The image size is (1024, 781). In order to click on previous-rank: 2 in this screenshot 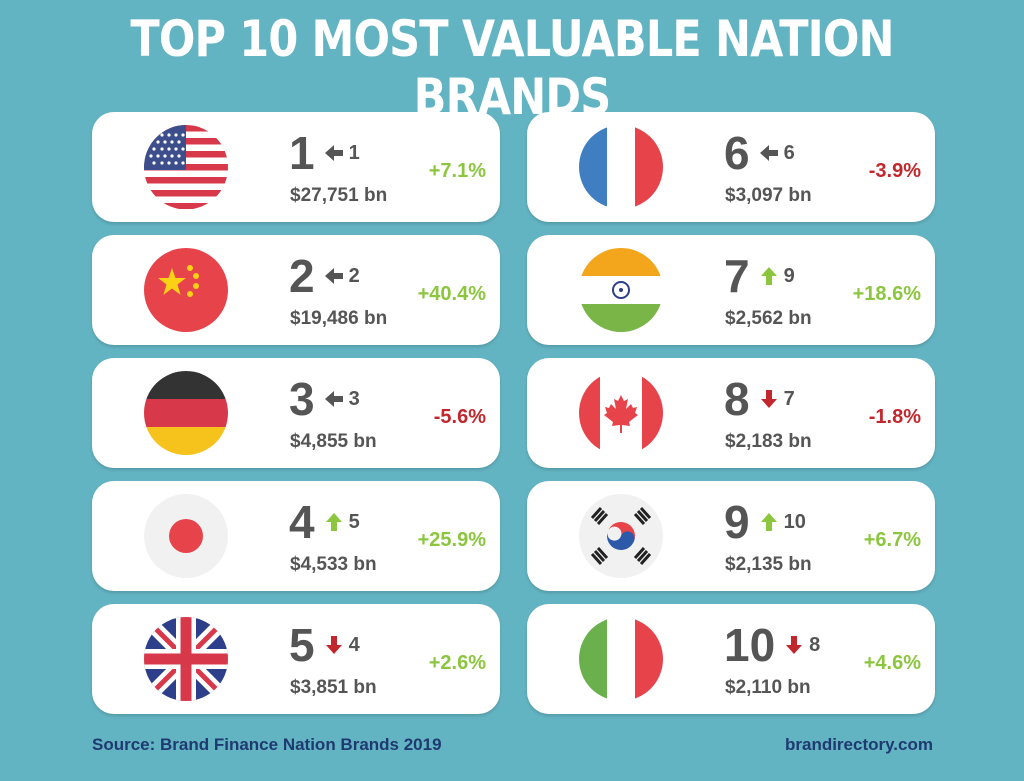, I will do `click(354, 275)`.